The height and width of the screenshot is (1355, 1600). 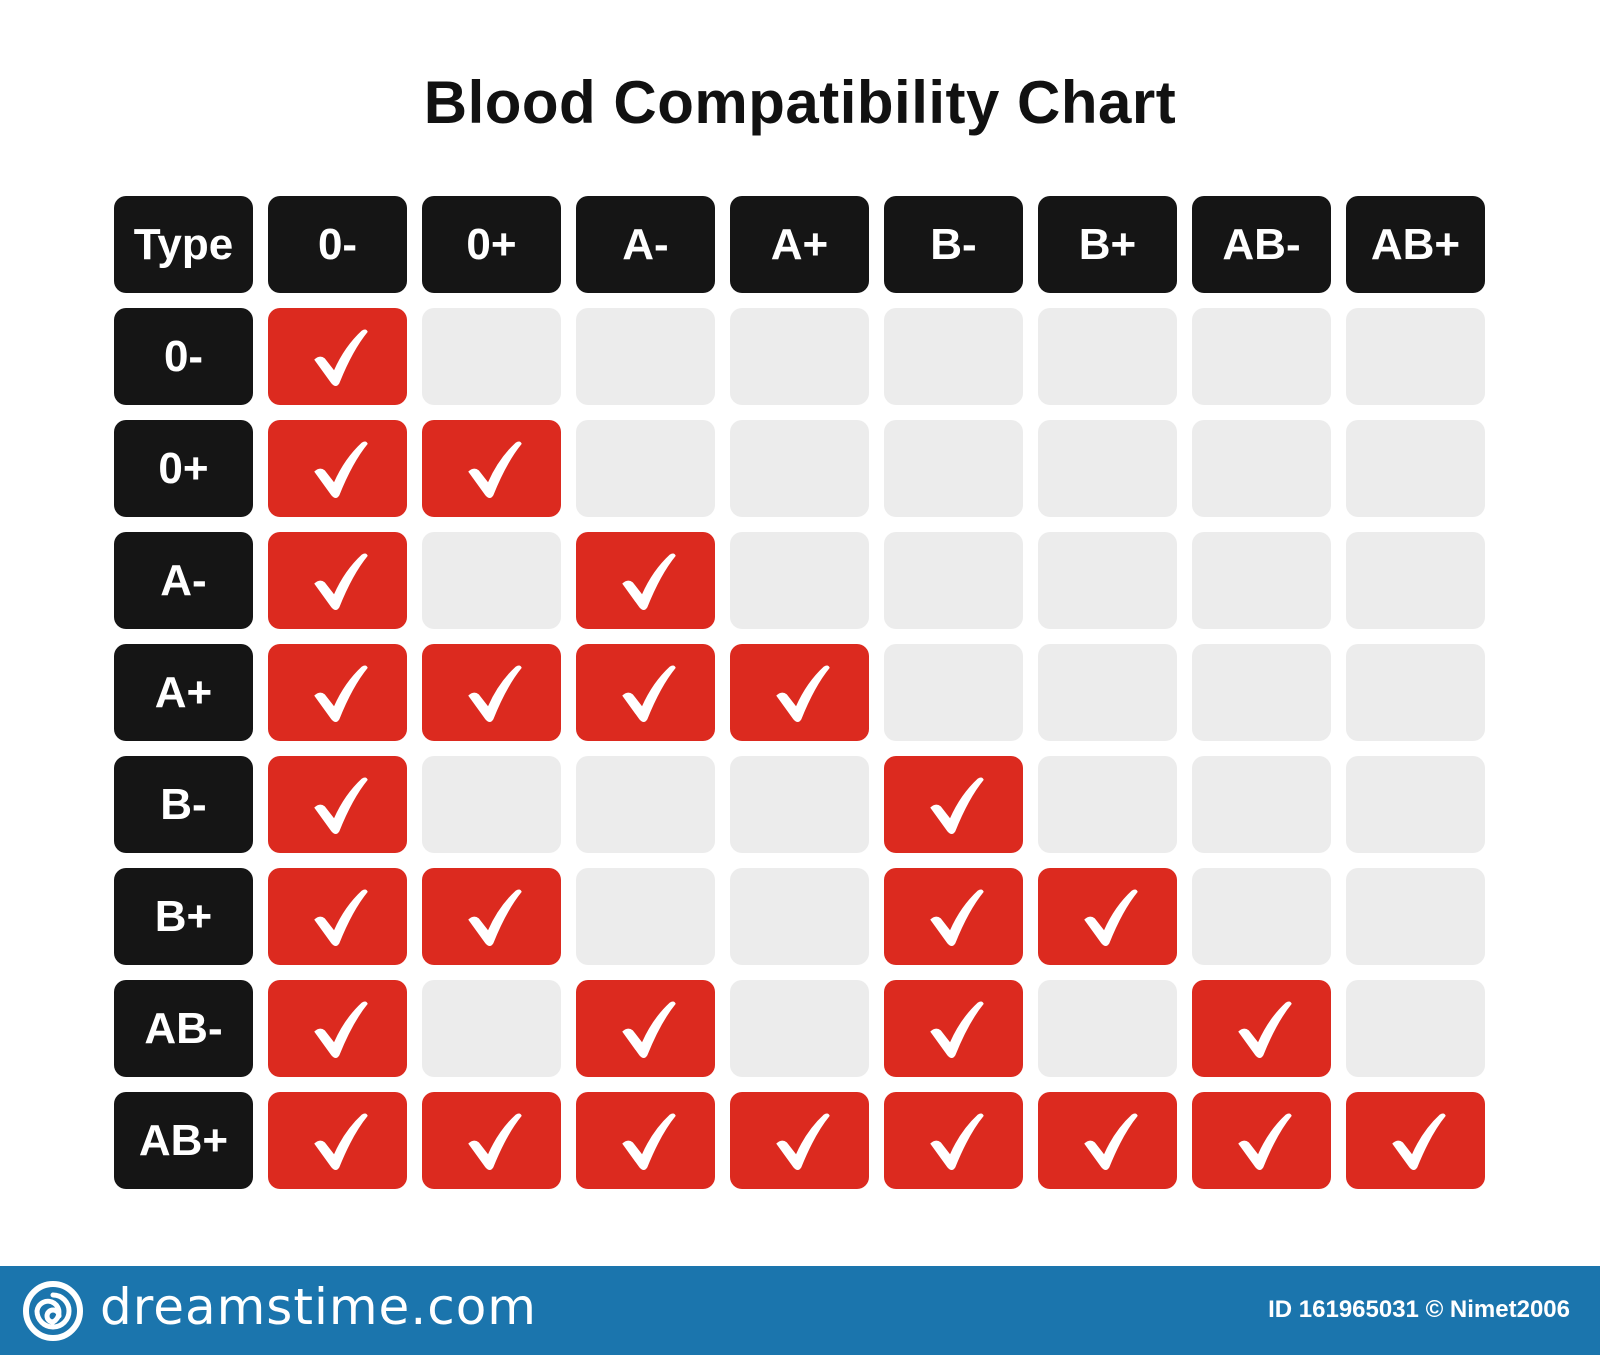 I want to click on footer-image-id: ID 161965031 © Nimet2006, so click(x=1419, y=1309).